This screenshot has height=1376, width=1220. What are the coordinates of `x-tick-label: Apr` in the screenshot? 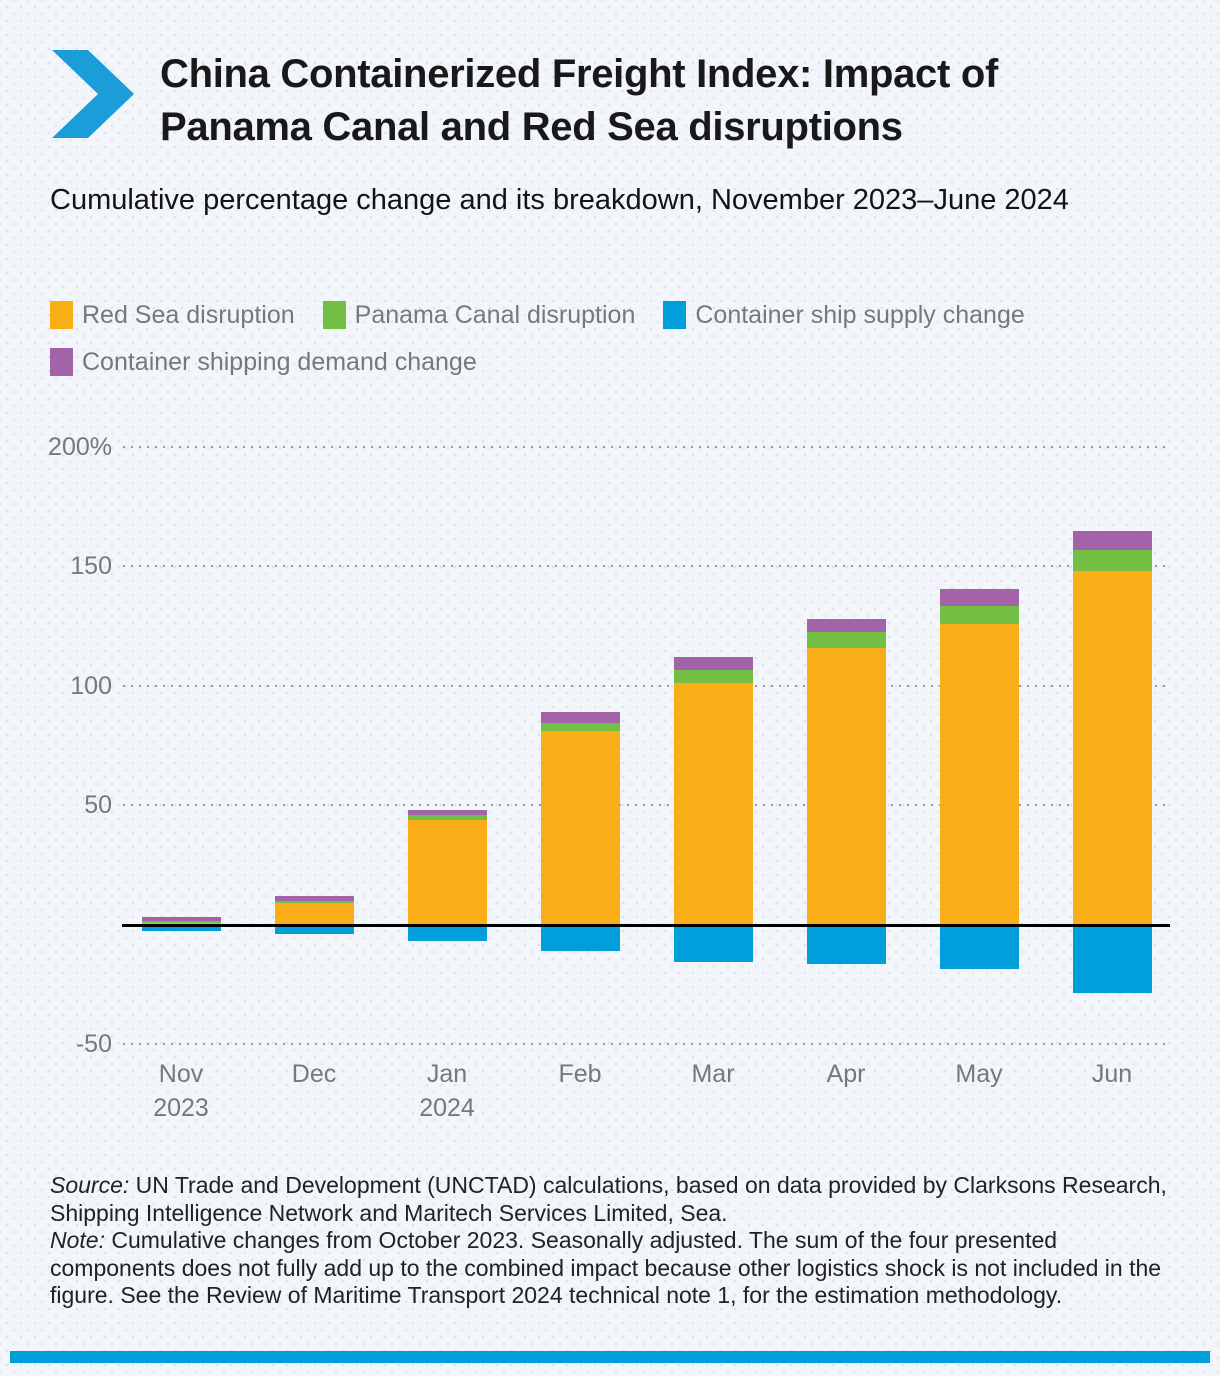 It's located at (846, 1074).